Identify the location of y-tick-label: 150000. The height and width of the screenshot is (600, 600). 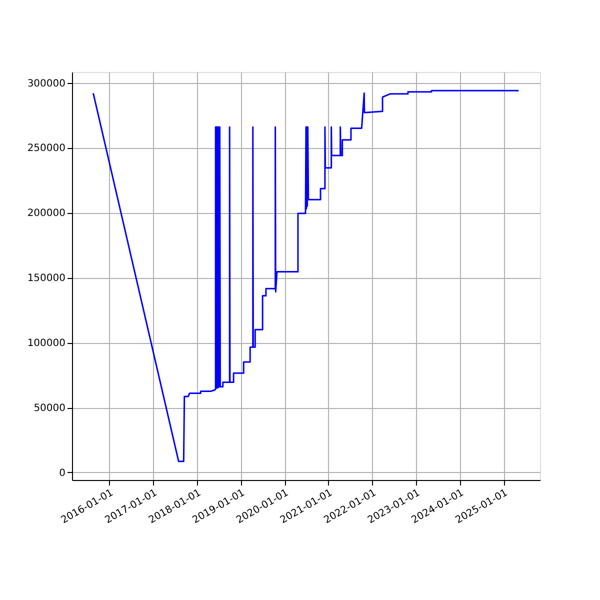
(46, 278).